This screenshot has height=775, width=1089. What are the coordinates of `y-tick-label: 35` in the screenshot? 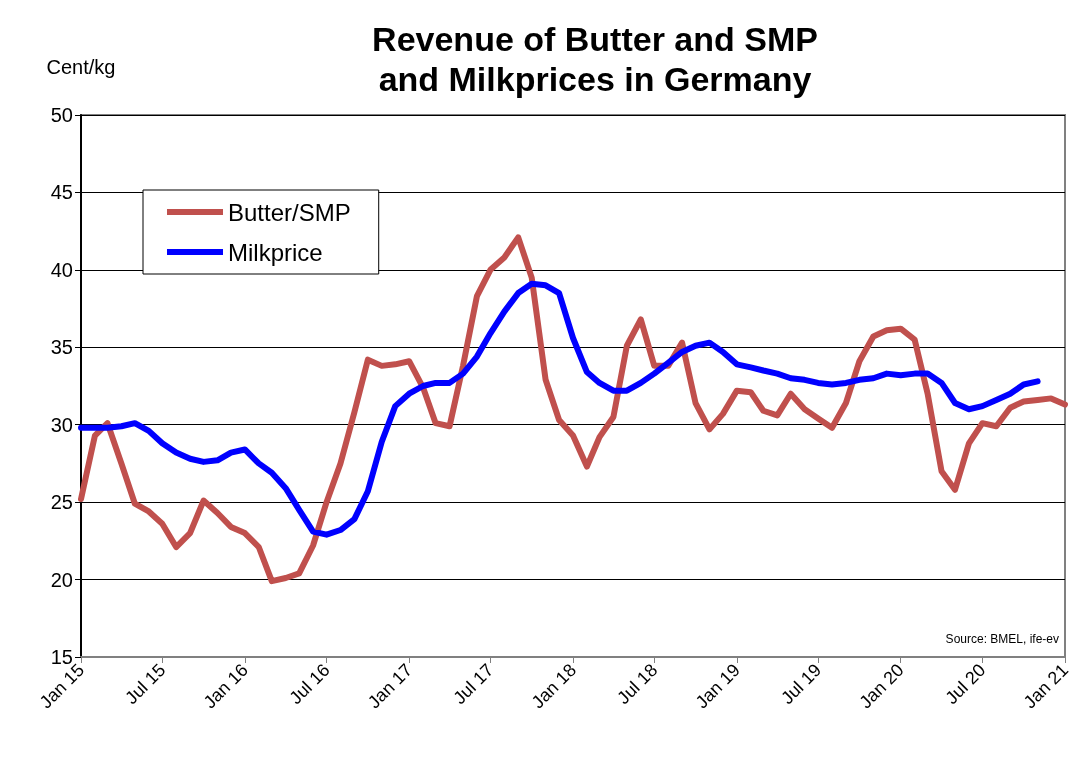 It's located at (61, 347).